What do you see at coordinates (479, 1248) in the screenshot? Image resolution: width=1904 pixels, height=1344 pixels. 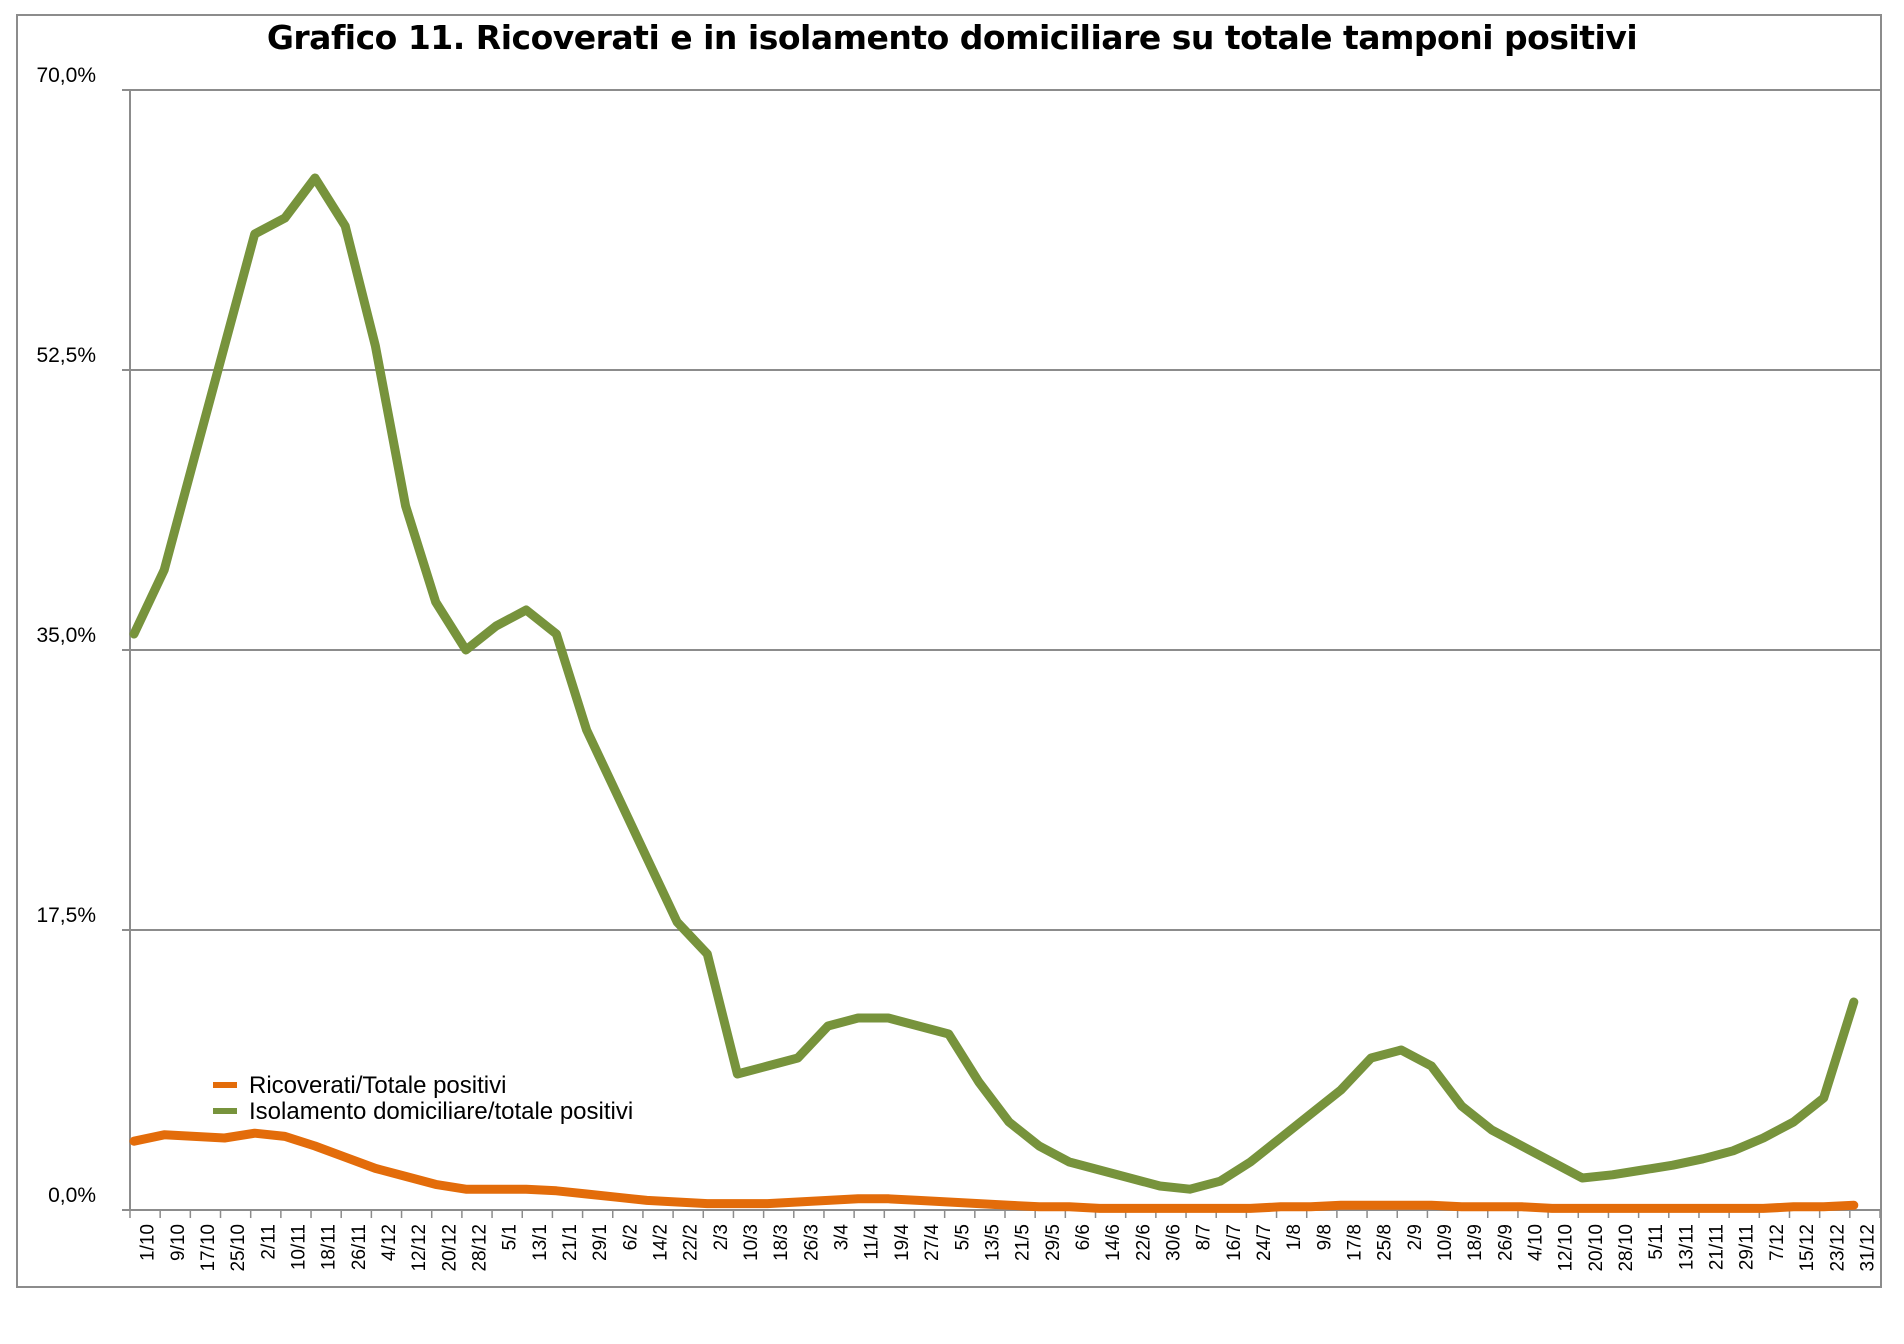 I see `x-tick-label: 28/12` at bounding box center [479, 1248].